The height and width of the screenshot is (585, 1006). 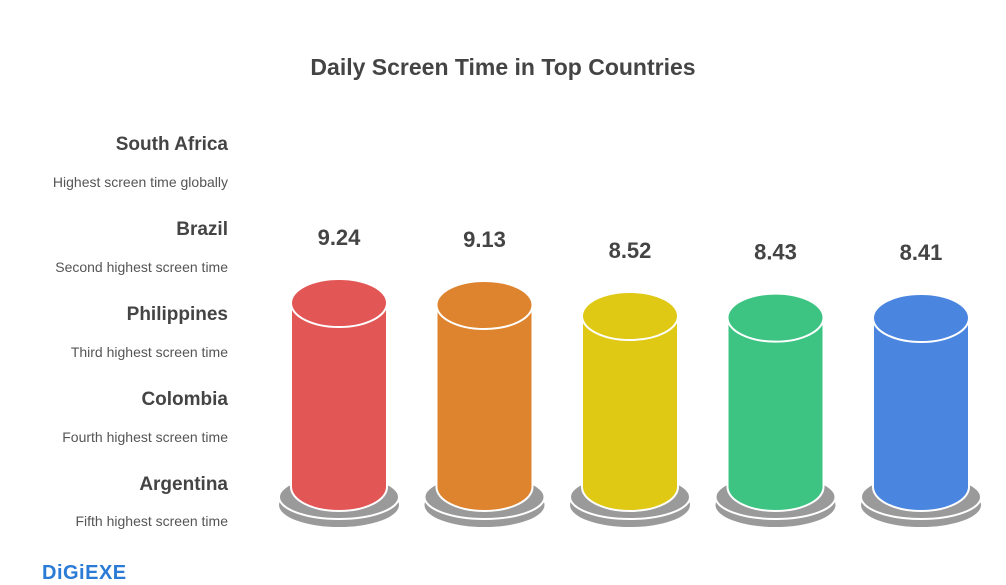 I want to click on bar-colombia: 8.43, so click(x=775, y=383).